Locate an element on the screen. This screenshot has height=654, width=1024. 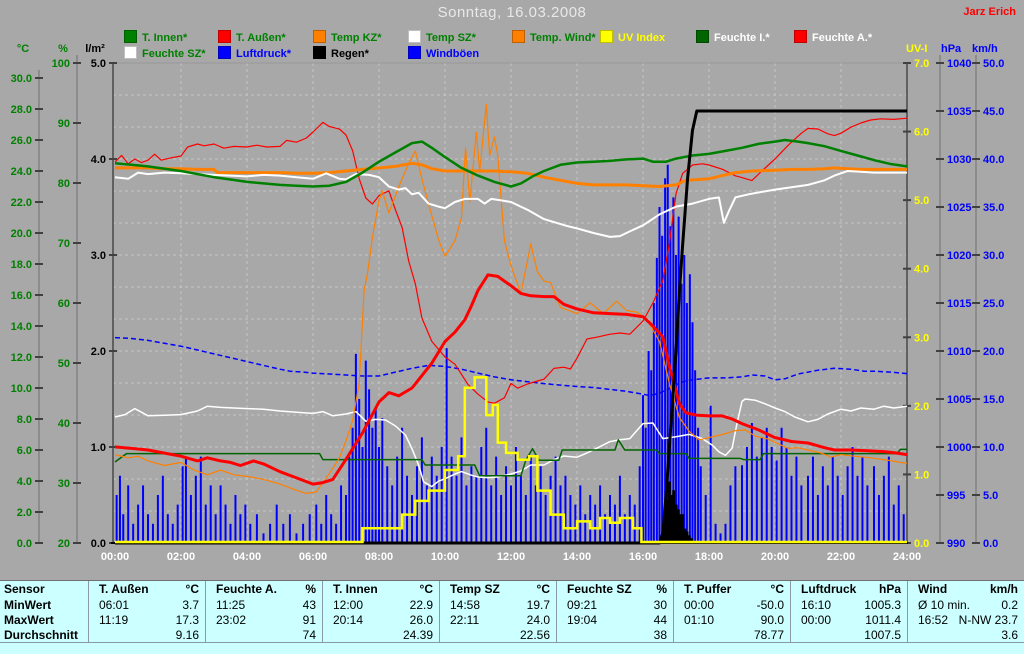
stat-value: 1011.4 is located at coordinates (883, 619).